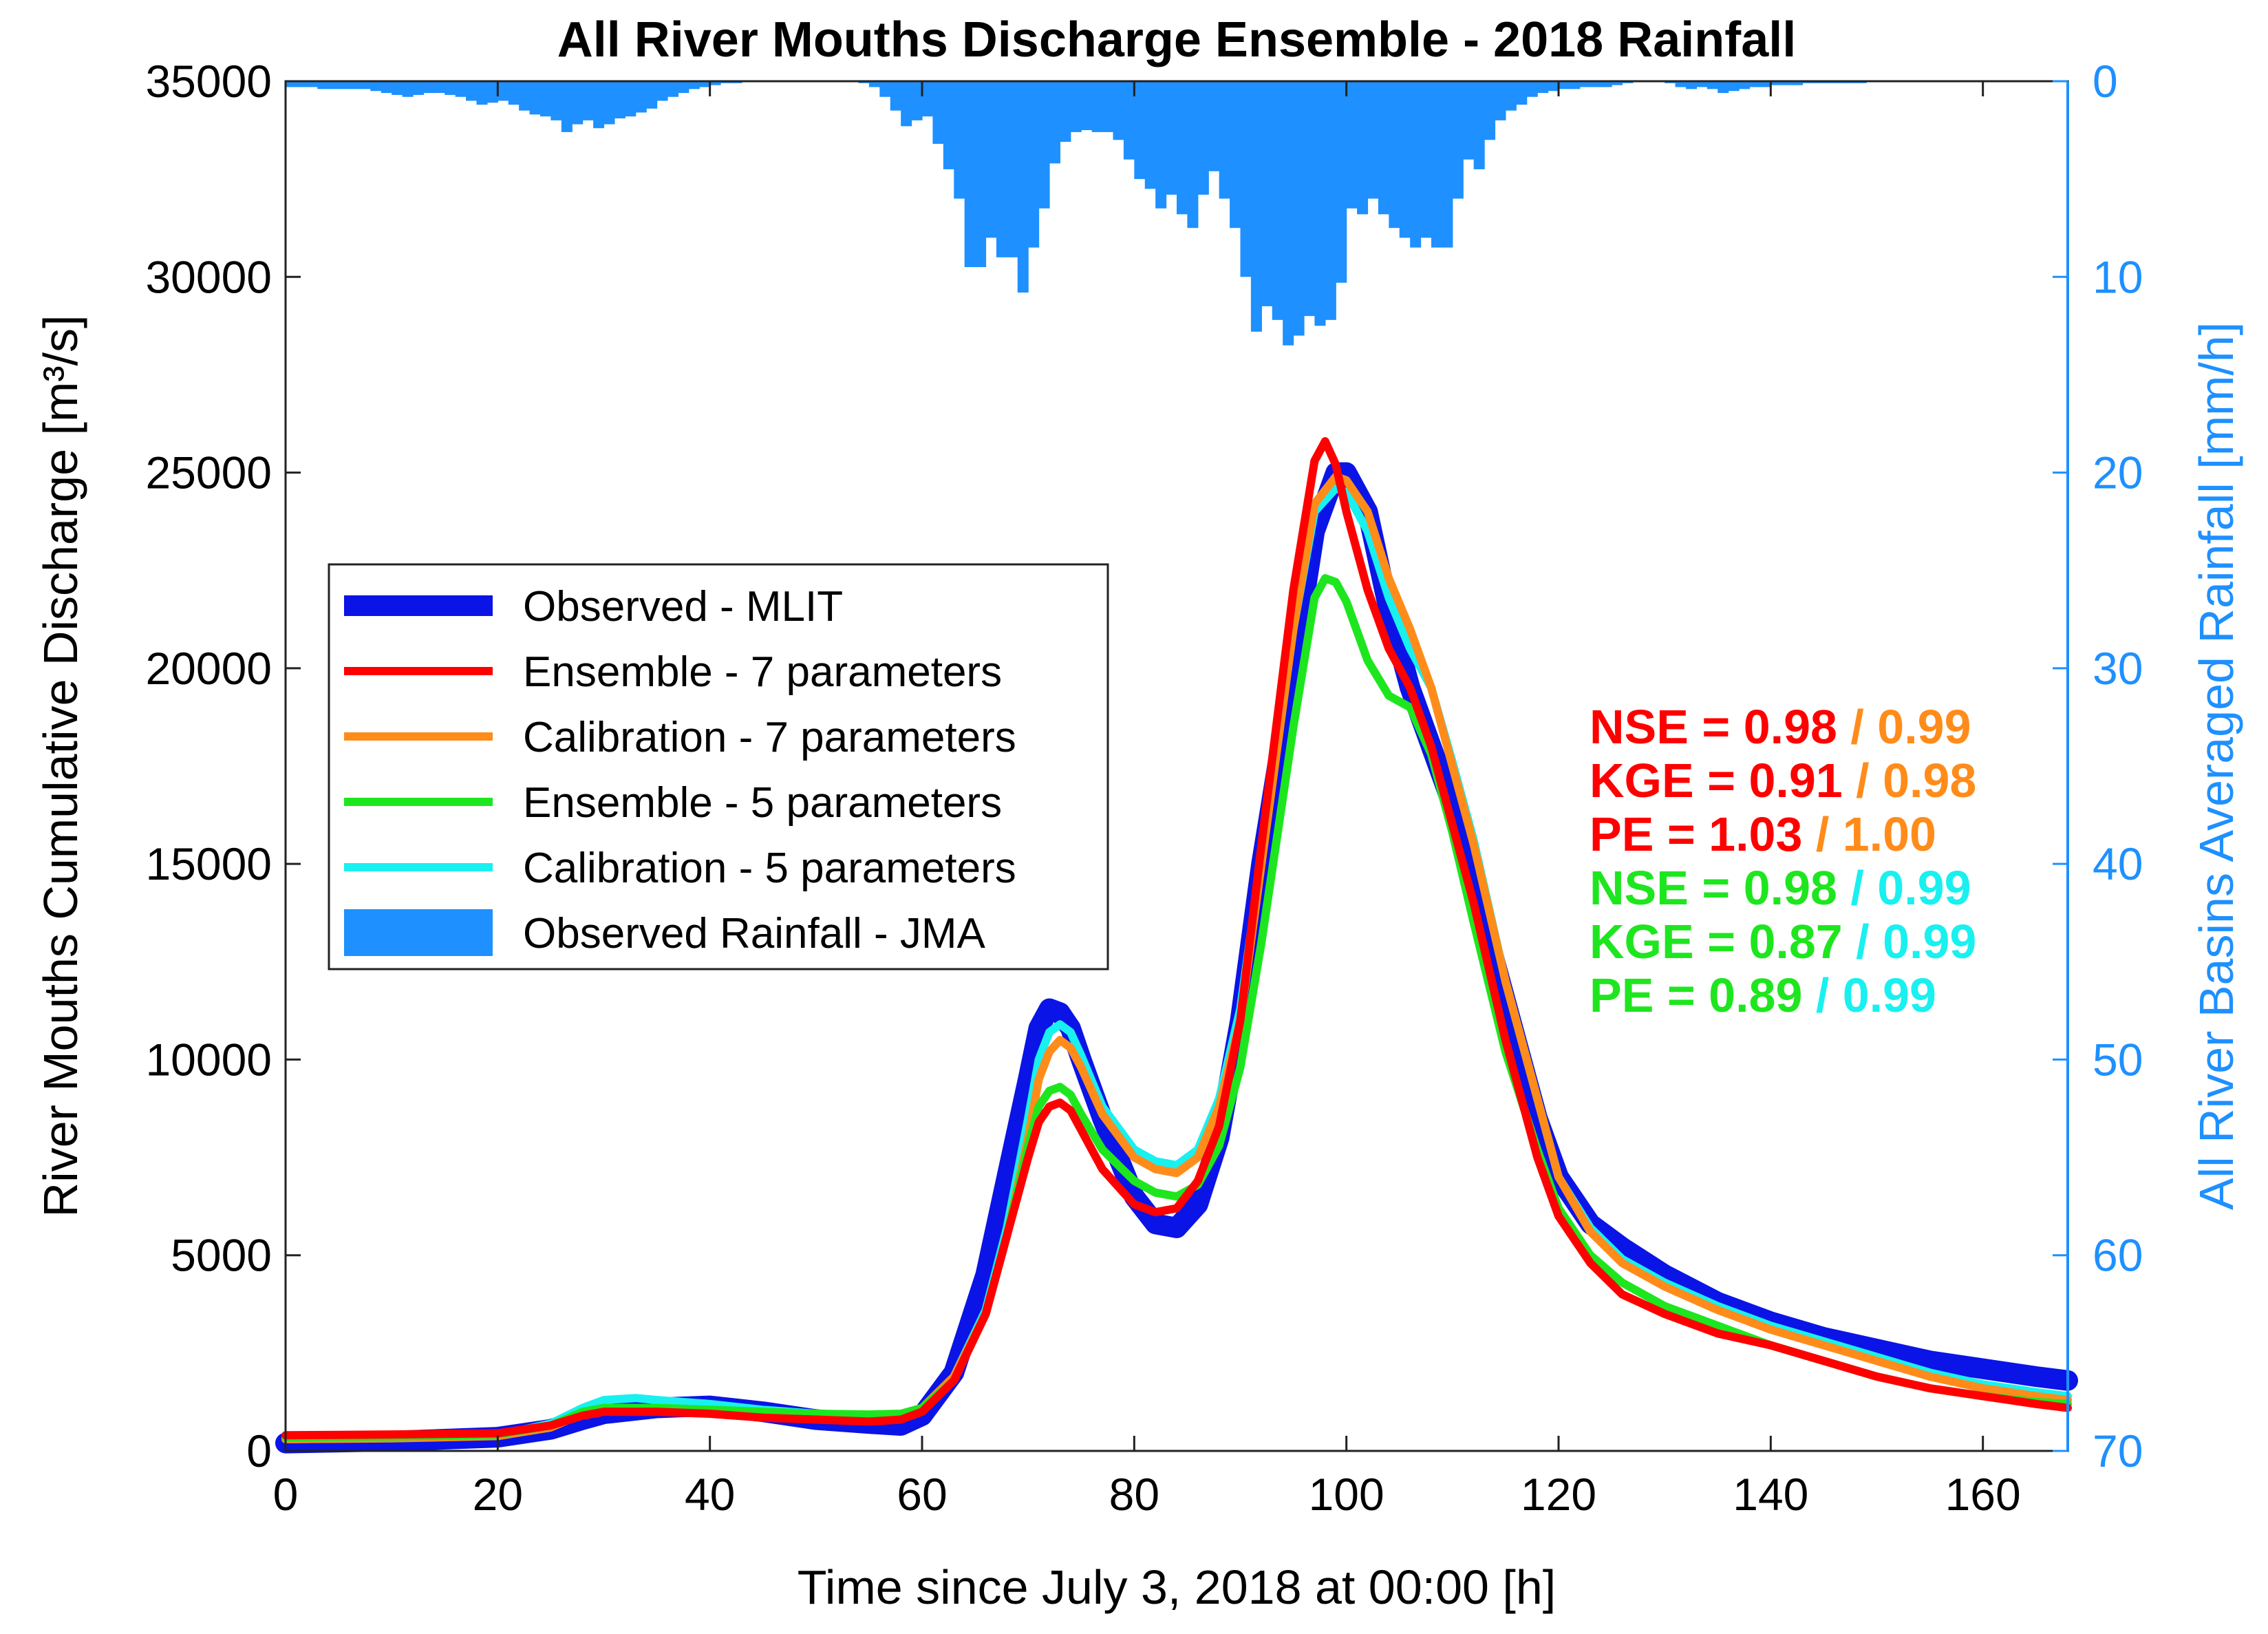 The width and height of the screenshot is (2268, 1634). What do you see at coordinates (718, 766) in the screenshot?
I see `legend-box` at bounding box center [718, 766].